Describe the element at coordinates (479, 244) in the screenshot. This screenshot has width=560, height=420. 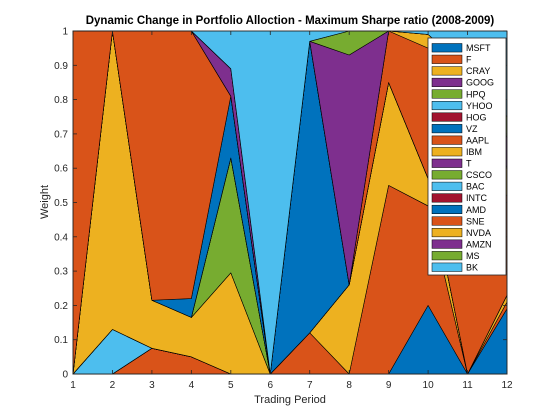
I see `legend-label-amzn: AMZN` at that location.